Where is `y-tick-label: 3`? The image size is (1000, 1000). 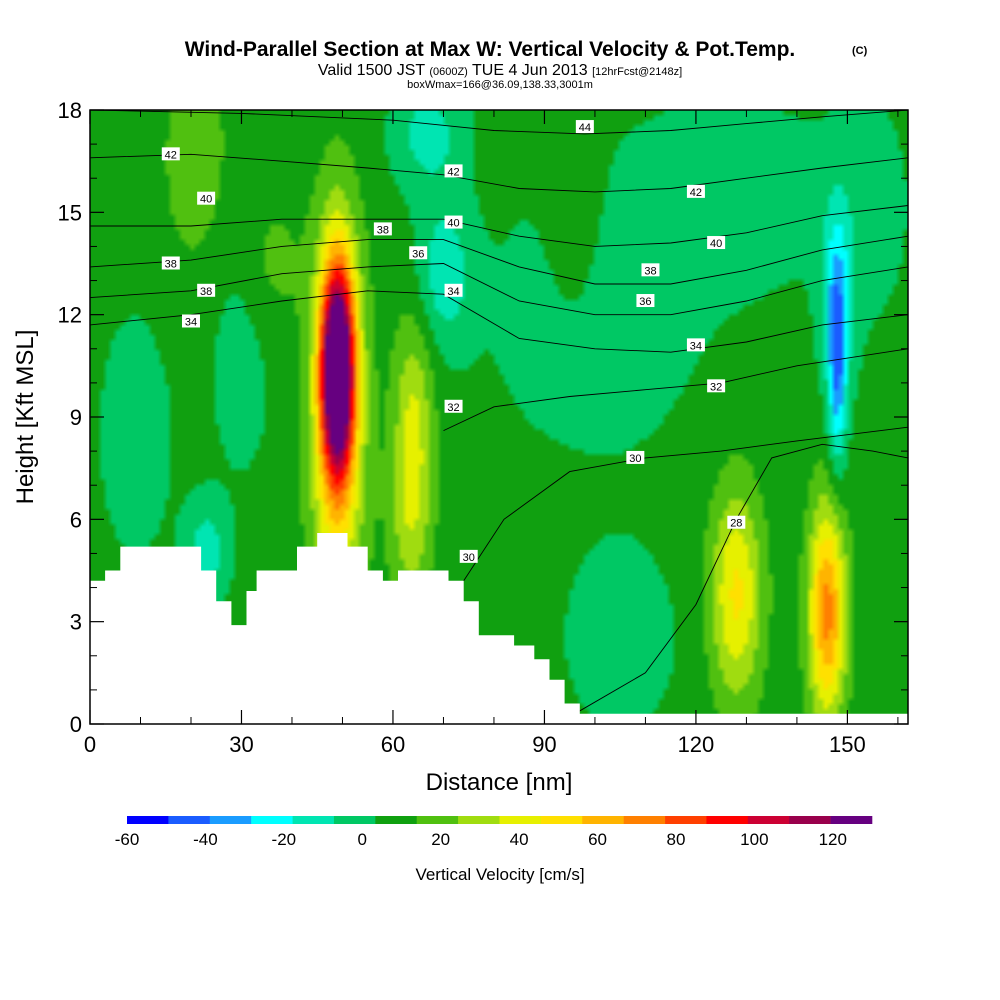
y-tick-label: 3 is located at coordinates (76, 622).